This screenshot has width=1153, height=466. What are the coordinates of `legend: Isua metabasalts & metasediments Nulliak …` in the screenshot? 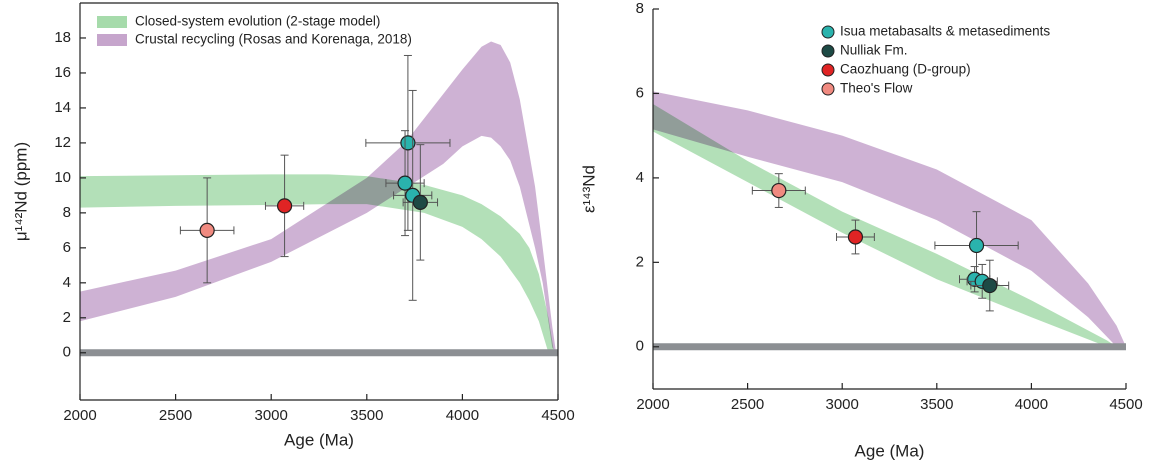 It's located at (935, 60).